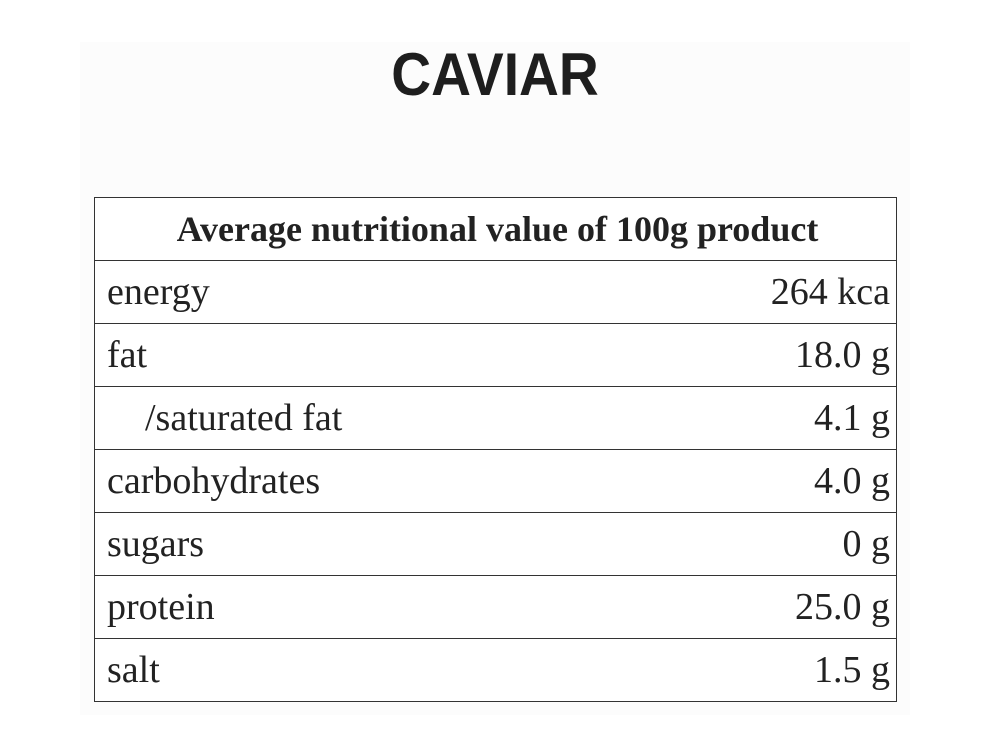 The width and height of the screenshot is (1000, 750). What do you see at coordinates (756, 544) in the screenshot?
I see `nutrient-value: 0 g` at bounding box center [756, 544].